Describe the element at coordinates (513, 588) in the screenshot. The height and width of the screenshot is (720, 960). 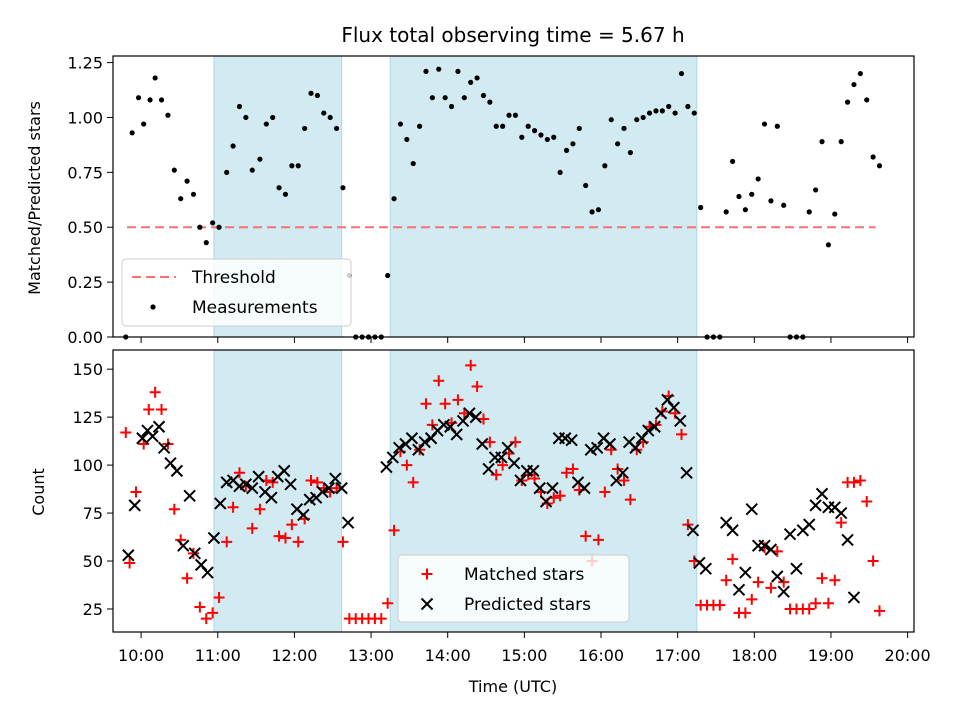
I see `bottom-legend: Matched stars Predicted stars` at that location.